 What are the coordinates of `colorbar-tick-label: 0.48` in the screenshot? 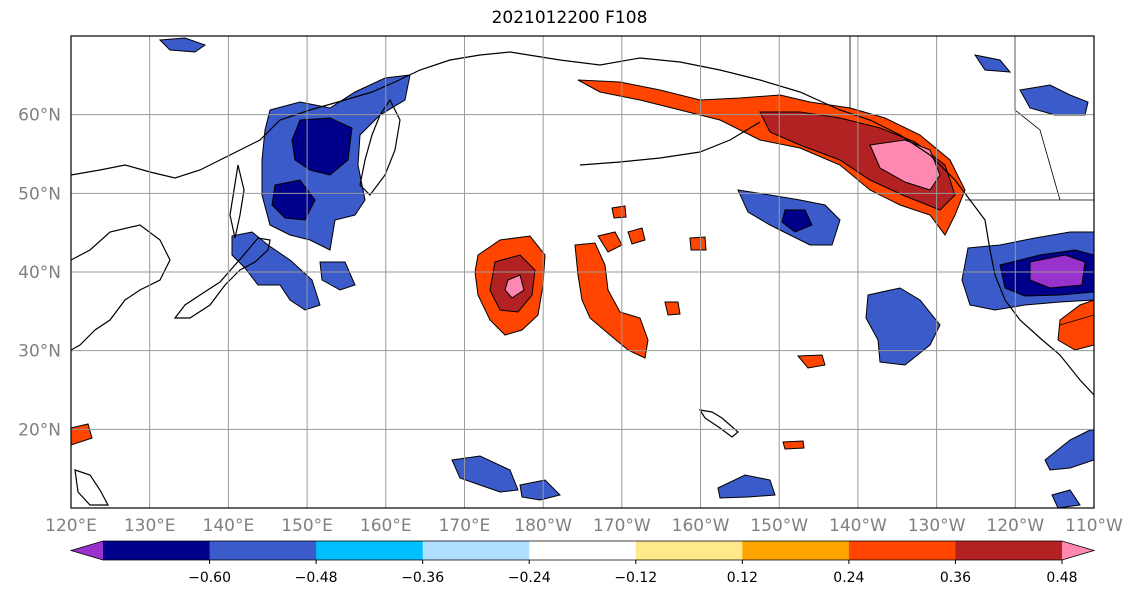 It's located at (1061, 578).